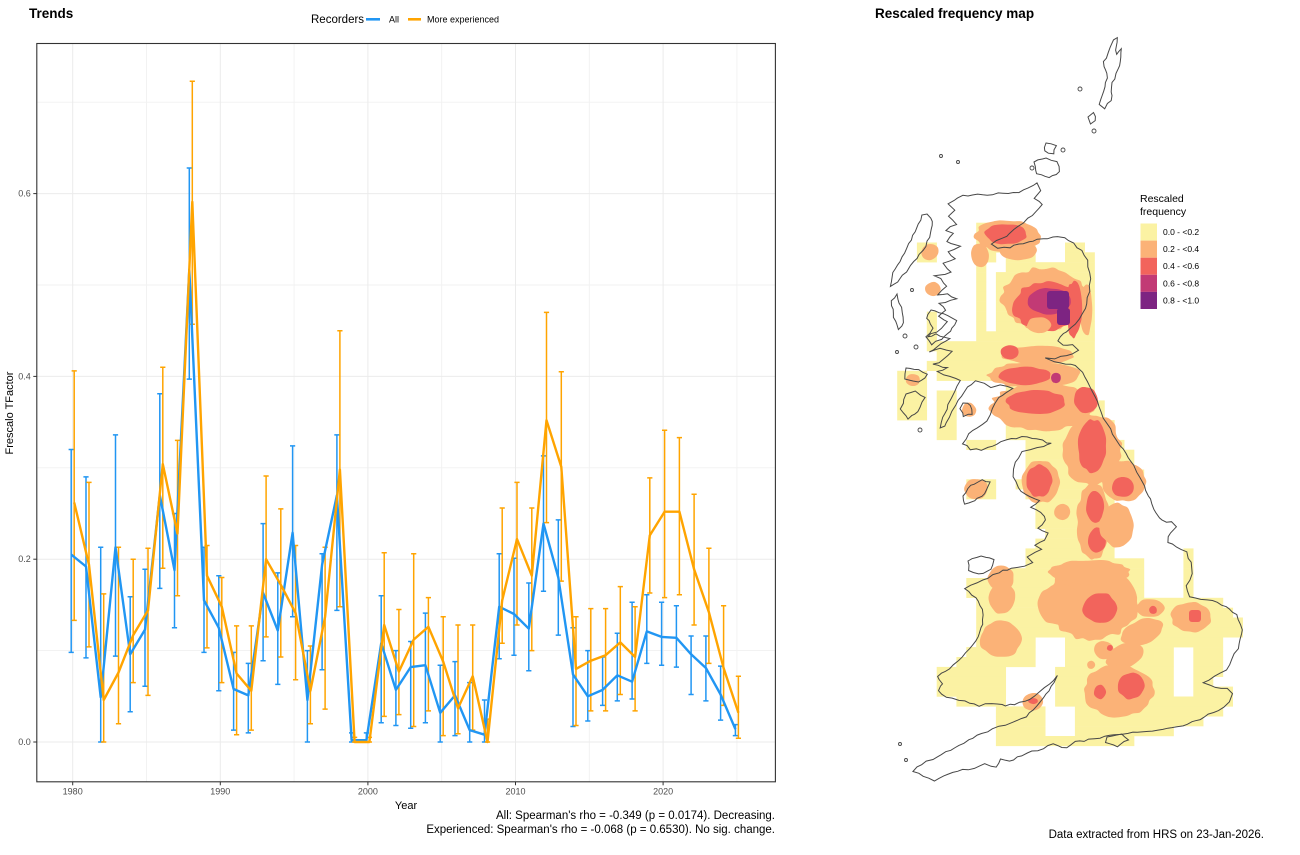 This screenshot has width=1300, height=855. What do you see at coordinates (1163, 212) in the screenshot?
I see `svg-text: frequency` at bounding box center [1163, 212].